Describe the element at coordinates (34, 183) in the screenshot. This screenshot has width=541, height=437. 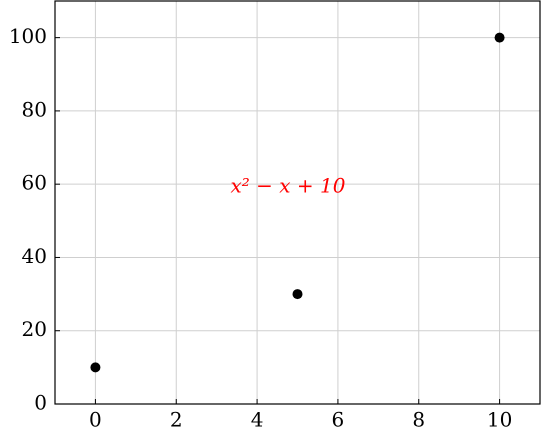
I see `y-tick-label: 60` at that location.